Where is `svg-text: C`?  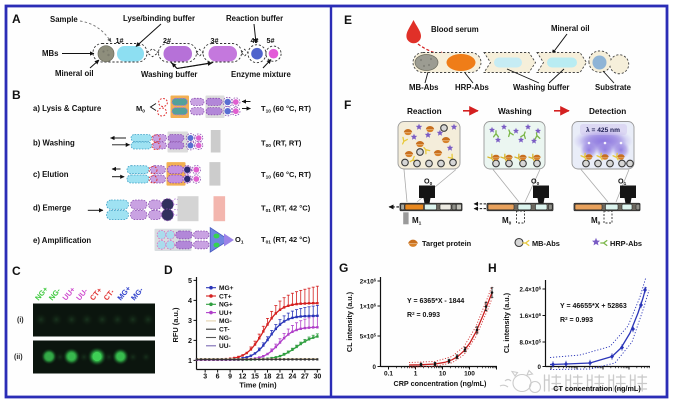 svg-text: C is located at coordinates (16, 271).